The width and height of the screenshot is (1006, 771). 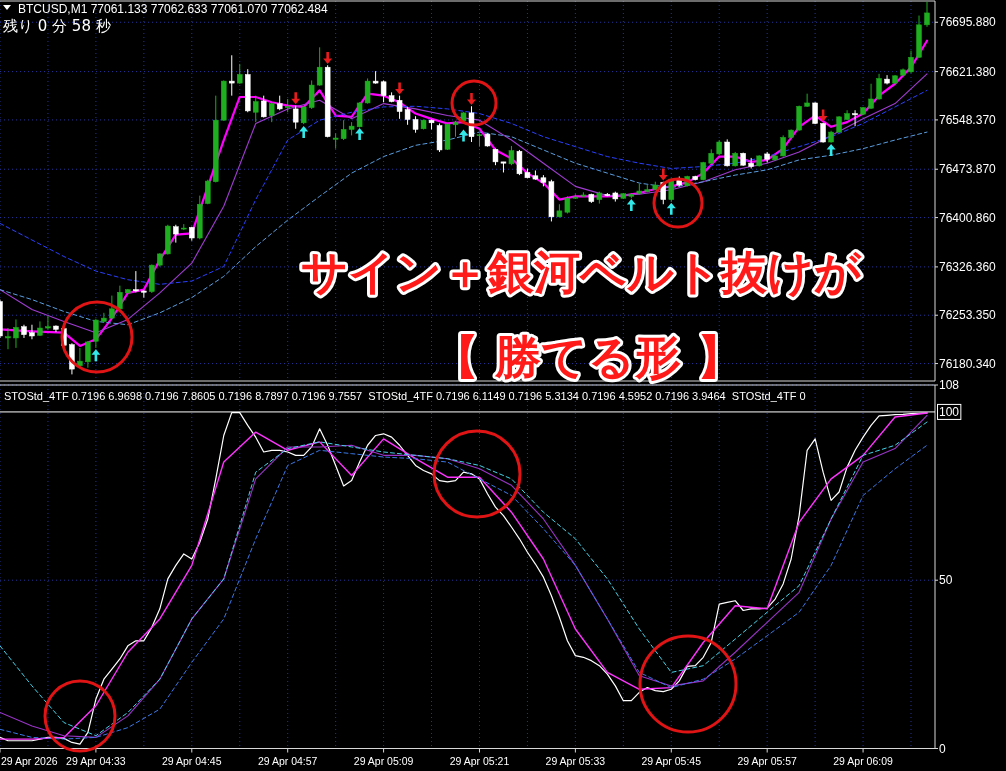 What do you see at coordinates (968, 71) in the screenshot?
I see `y-tick-label: 76621.380` at bounding box center [968, 71].